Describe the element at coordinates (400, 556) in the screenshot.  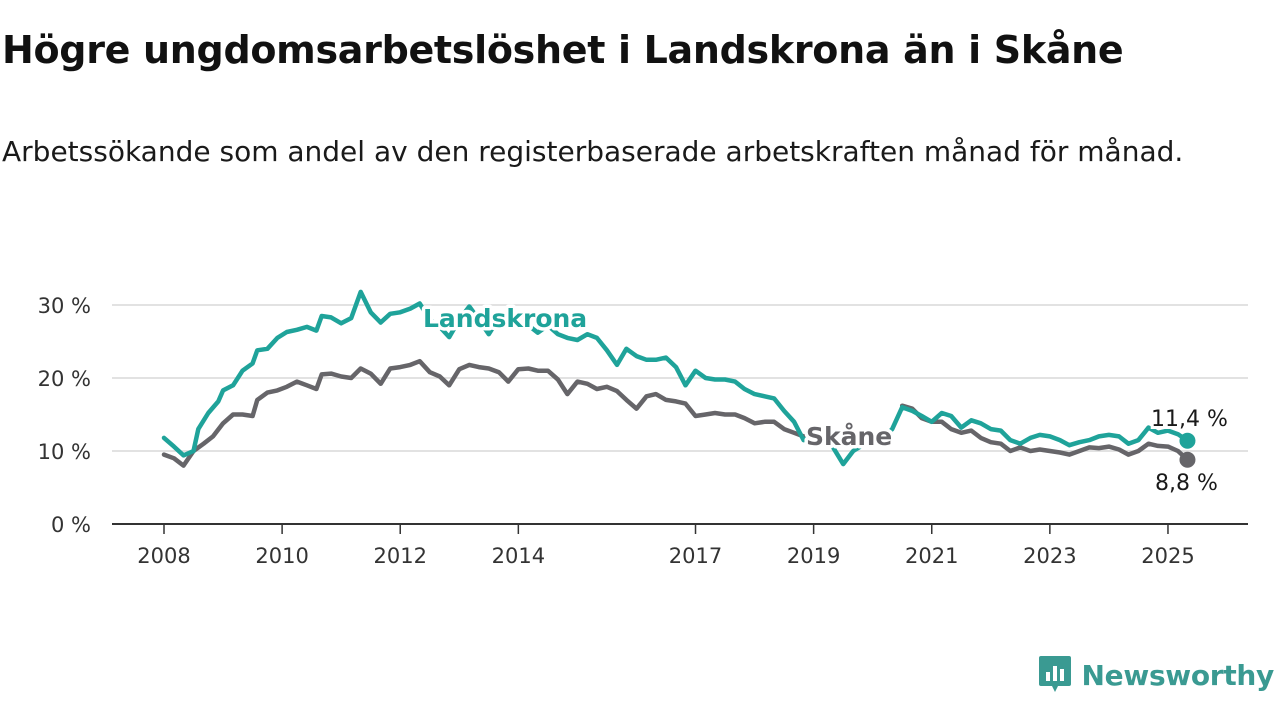
I see `x-tick-label: 2012` at that location.